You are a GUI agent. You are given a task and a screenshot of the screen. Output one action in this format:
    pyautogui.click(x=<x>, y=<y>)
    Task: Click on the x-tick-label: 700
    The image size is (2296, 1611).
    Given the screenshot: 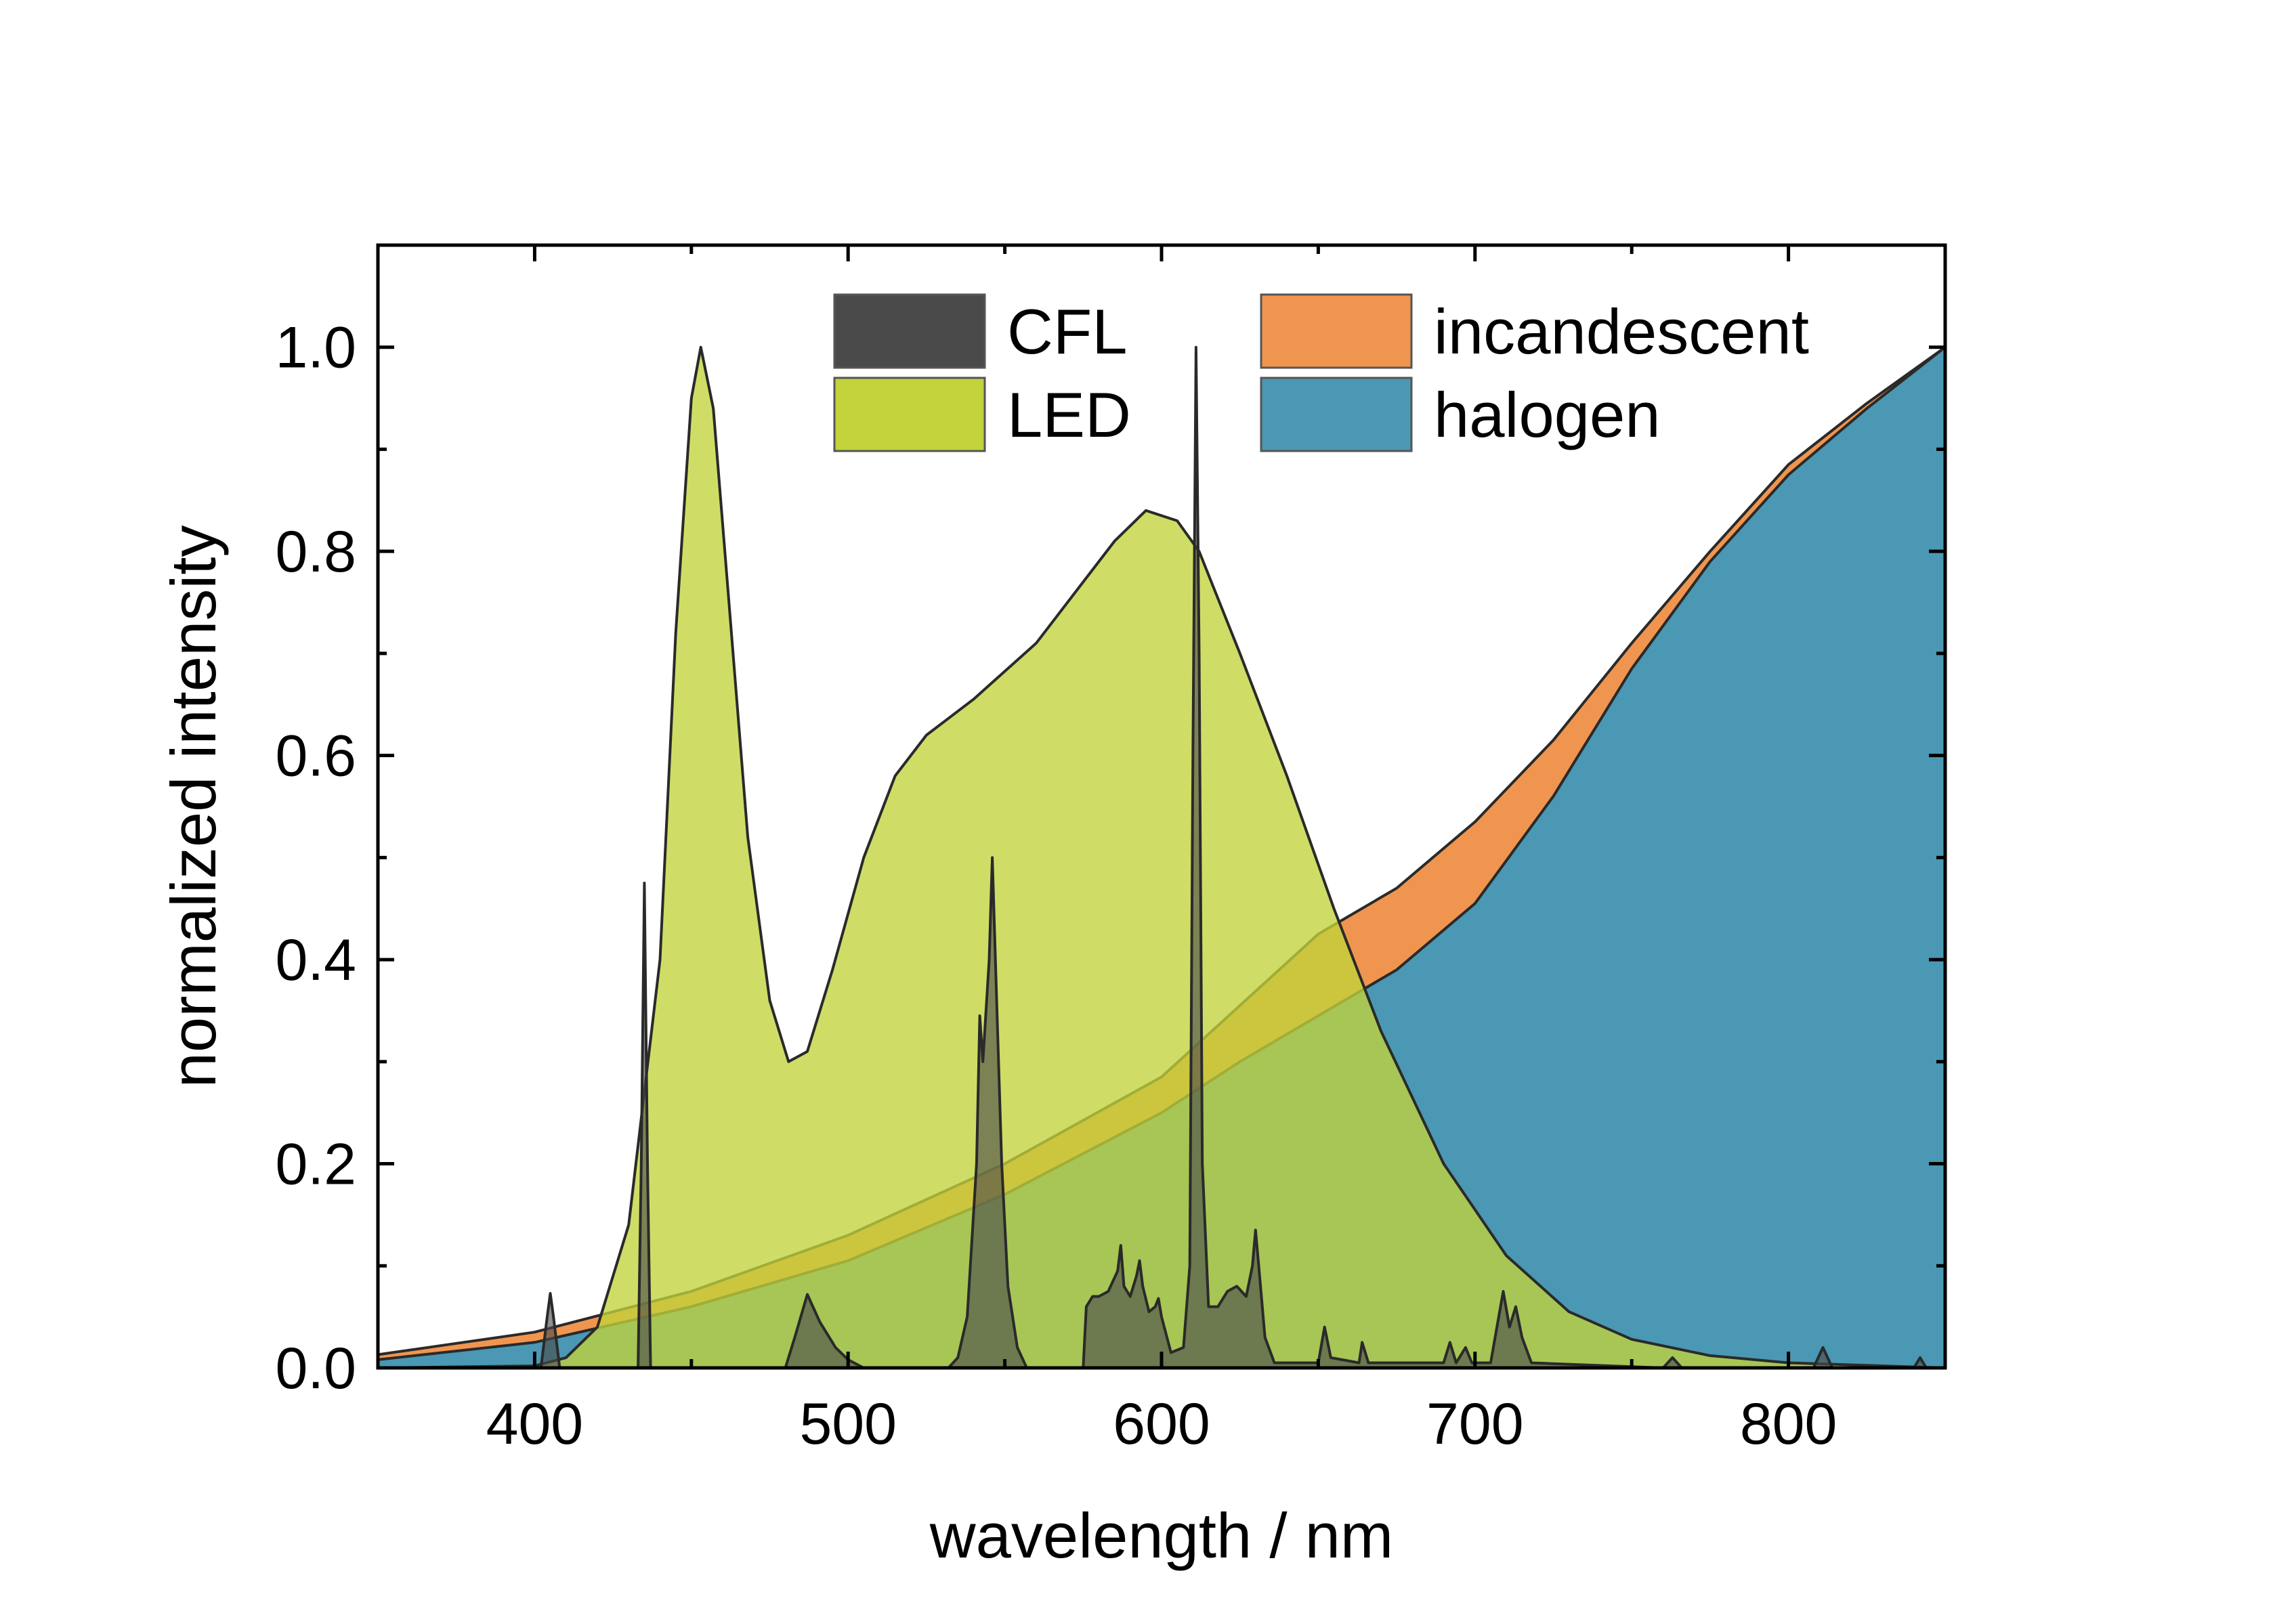 What is the action you would take?
    pyautogui.click(x=1475, y=1424)
    